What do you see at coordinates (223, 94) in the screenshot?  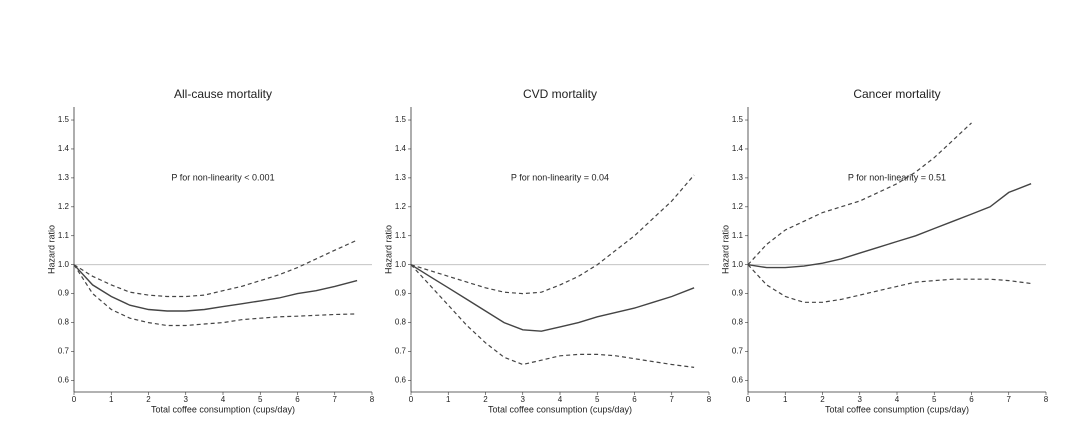 I see `chart-title: All-cause mortality` at bounding box center [223, 94].